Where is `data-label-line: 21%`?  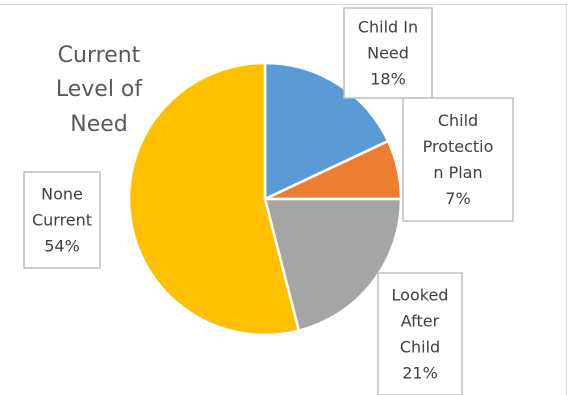
data-label-line: 21% is located at coordinates (420, 373).